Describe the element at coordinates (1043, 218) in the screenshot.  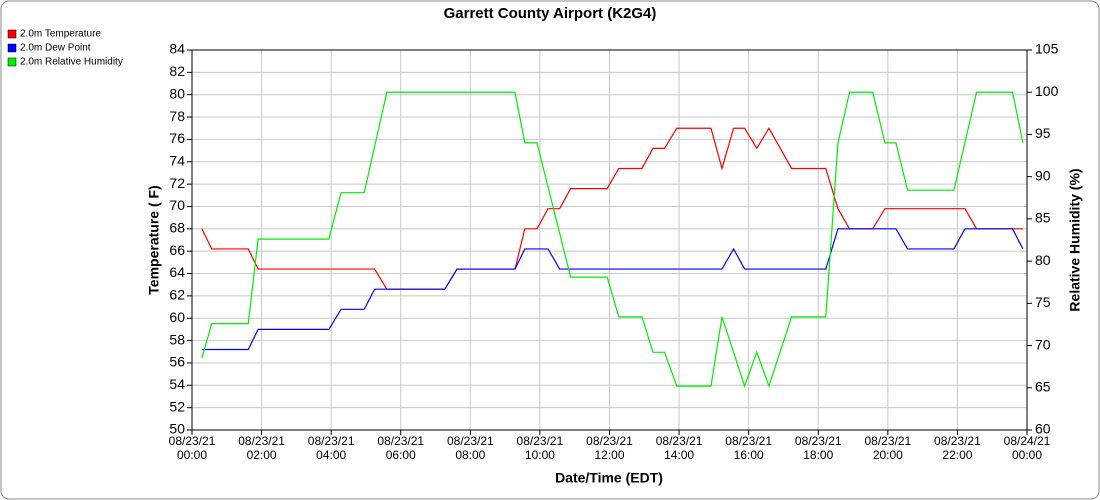
I see `y2-tick-label: 85` at that location.